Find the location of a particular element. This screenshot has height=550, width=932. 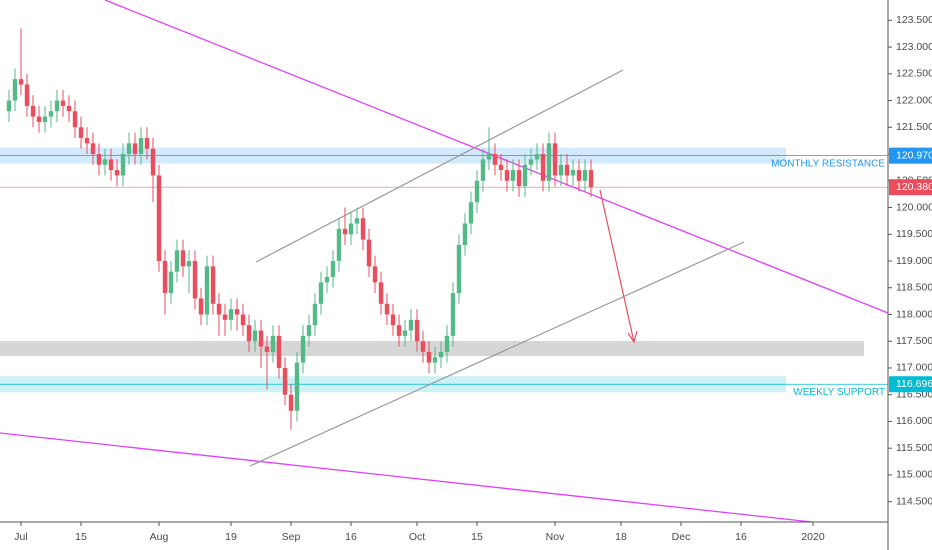

y-tick-label: 117.000 is located at coordinates (914, 368).